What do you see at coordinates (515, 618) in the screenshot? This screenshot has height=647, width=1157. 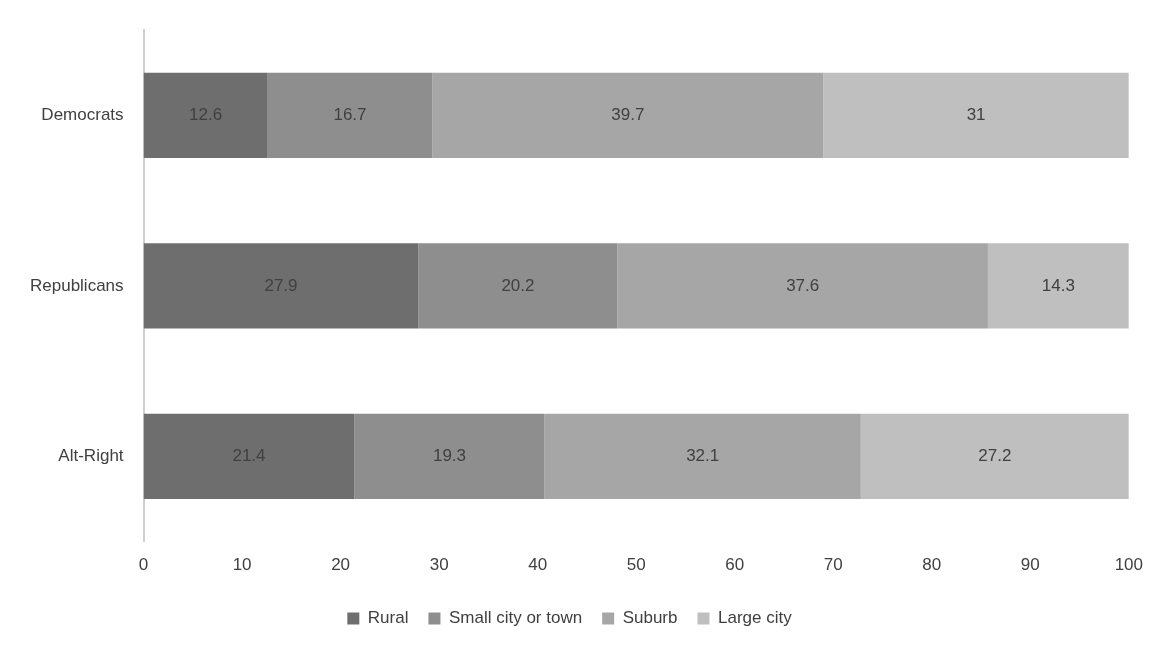 I see `legend-label: Small city or town` at bounding box center [515, 618].